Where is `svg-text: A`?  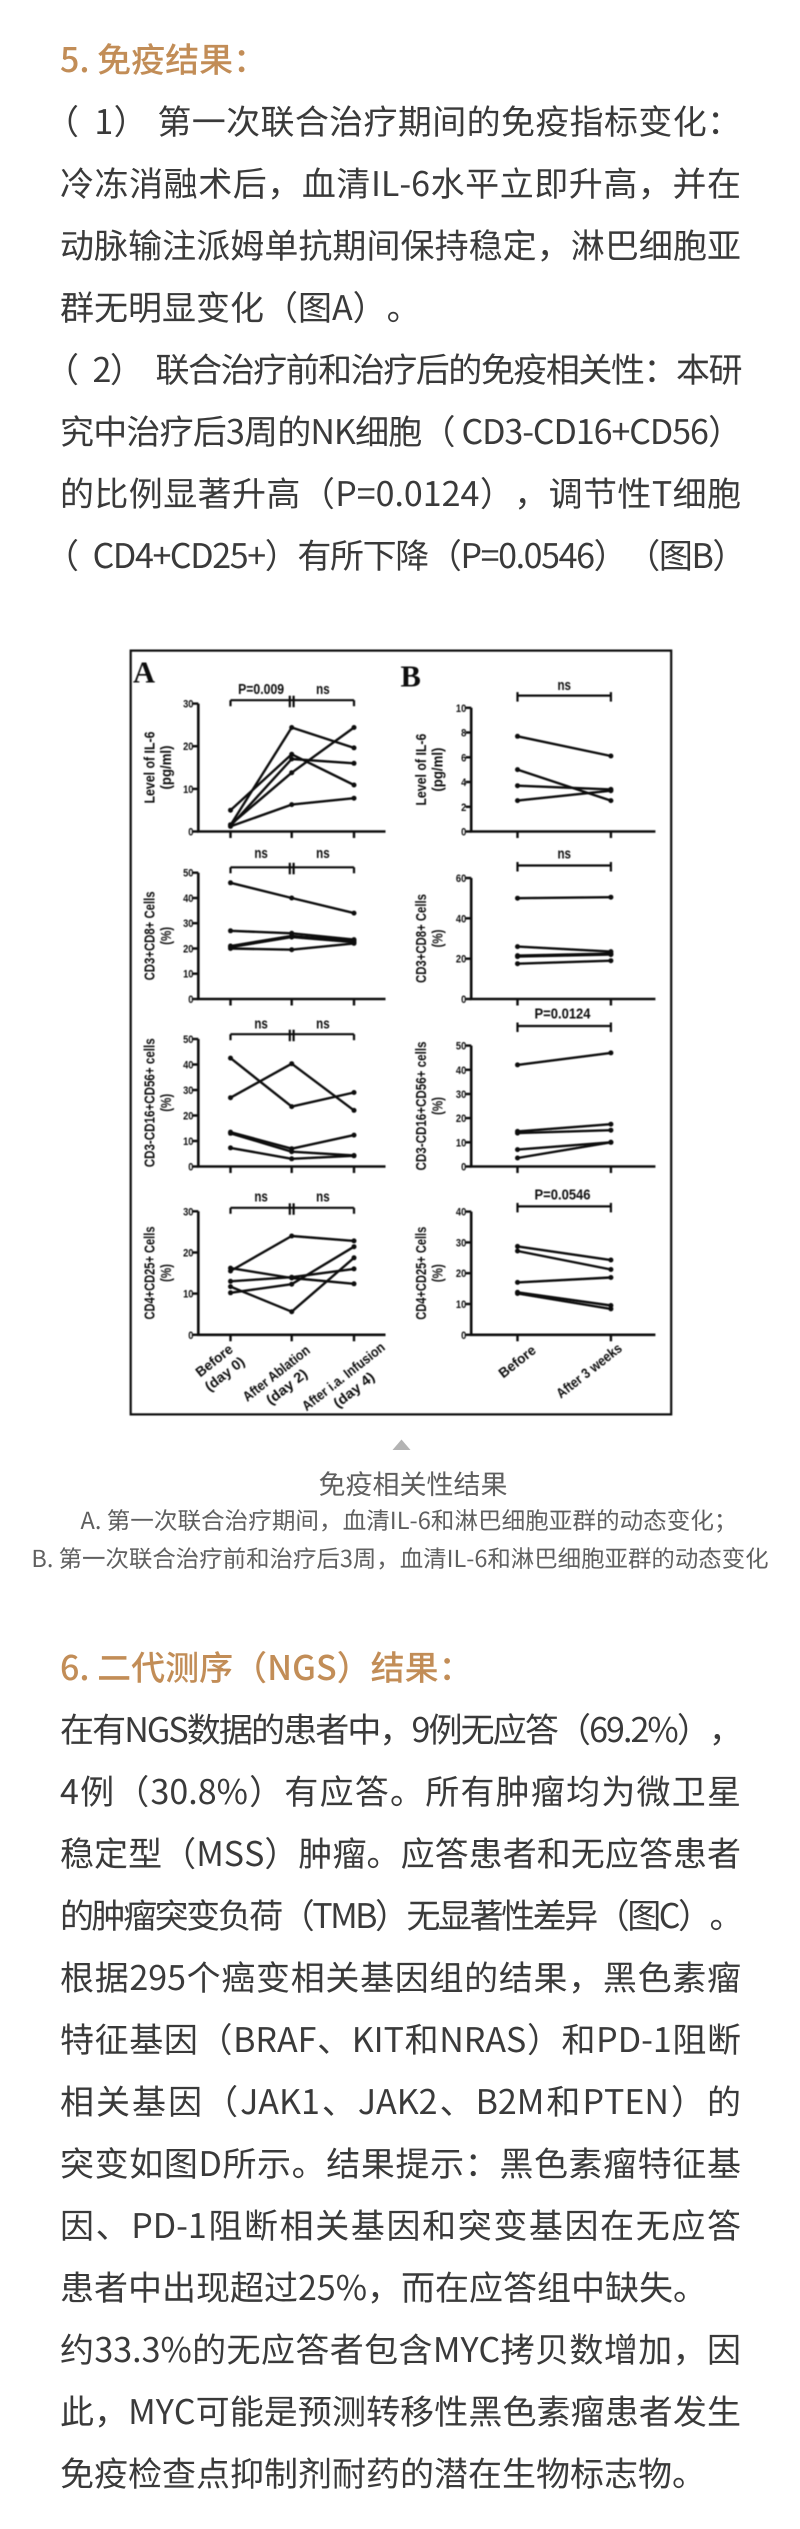
svg-text: A is located at coordinates (144, 672).